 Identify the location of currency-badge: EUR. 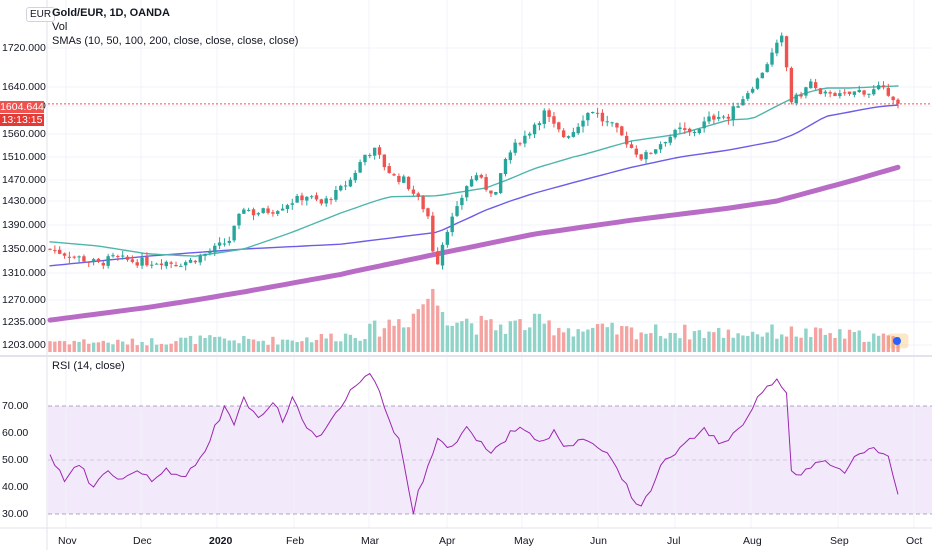
(41, 14).